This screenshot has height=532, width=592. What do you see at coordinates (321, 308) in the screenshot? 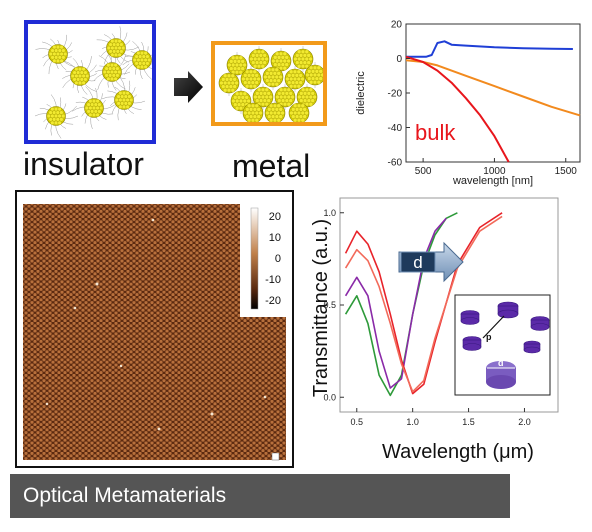
I see `transmittance-y-axis-label: Transmittance (a.u.)` at bounding box center [321, 308].